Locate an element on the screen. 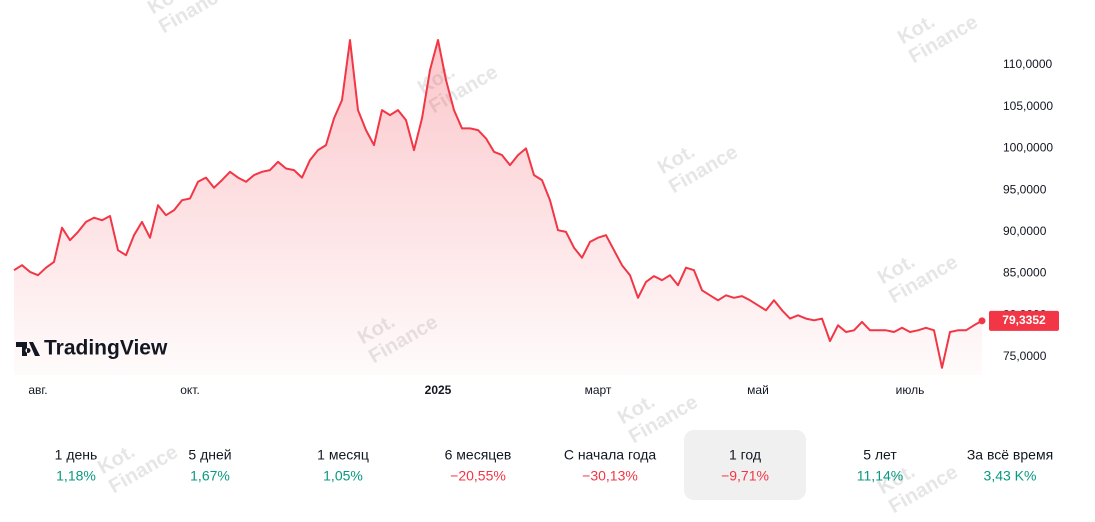  last-price-label: 79,3352 is located at coordinates (1024, 320).